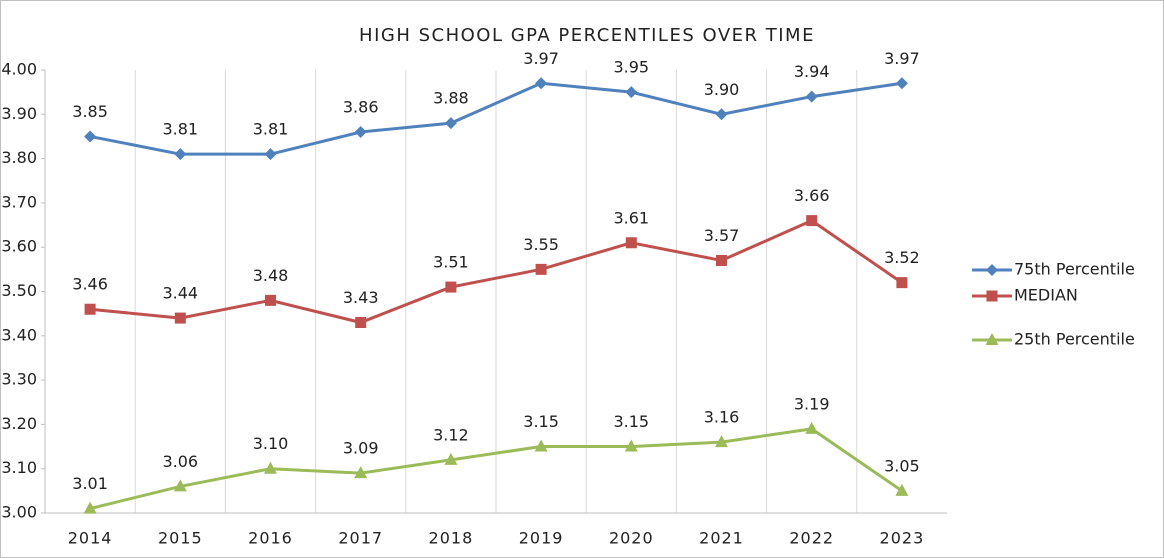 This screenshot has height=558, width=1164. Describe the element at coordinates (451, 434) in the screenshot. I see `data-label: 3.12` at that location.